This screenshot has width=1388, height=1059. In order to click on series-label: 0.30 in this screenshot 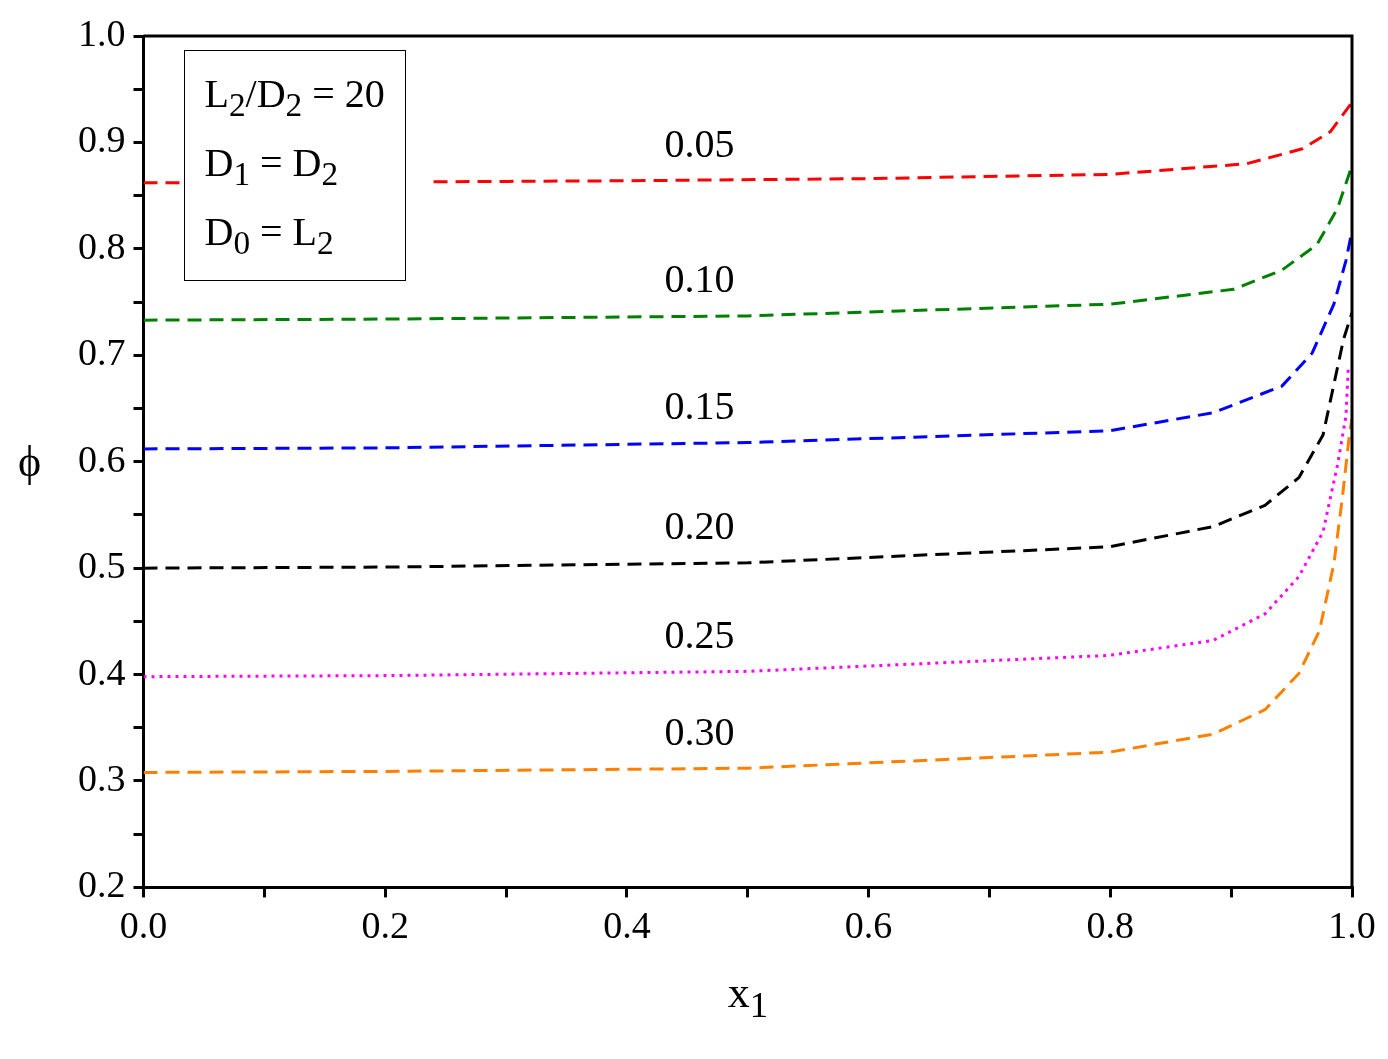, I will do `click(699, 731)`.